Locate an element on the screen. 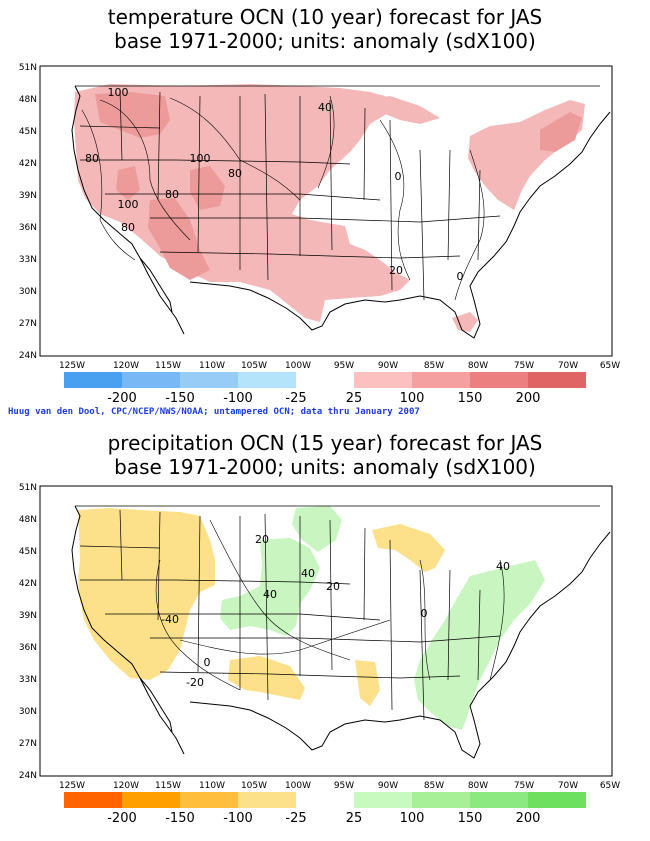 The image size is (650, 841). temp-anomaly-region is located at coordinates (242, 203).